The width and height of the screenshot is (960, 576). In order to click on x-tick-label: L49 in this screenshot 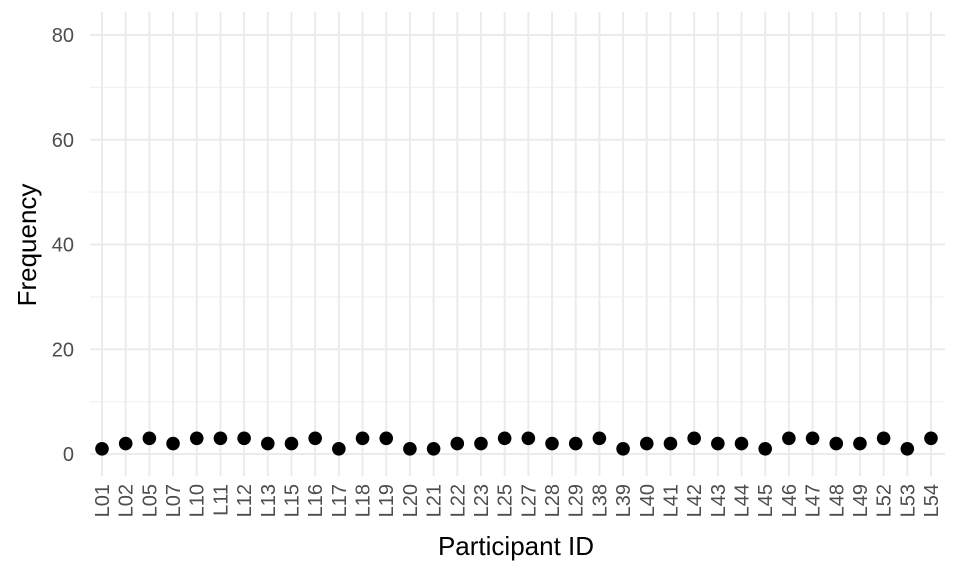, I will do `click(861, 500)`.